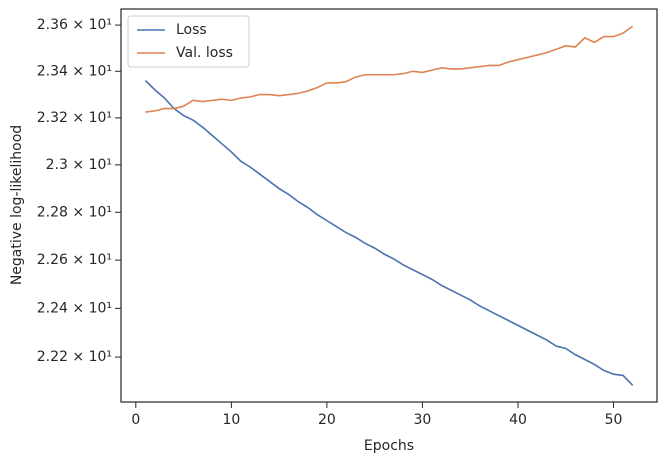  Describe the element at coordinates (74, 118) in the screenshot. I see `y-tick-label: 2.32 × 10¹` at that location.